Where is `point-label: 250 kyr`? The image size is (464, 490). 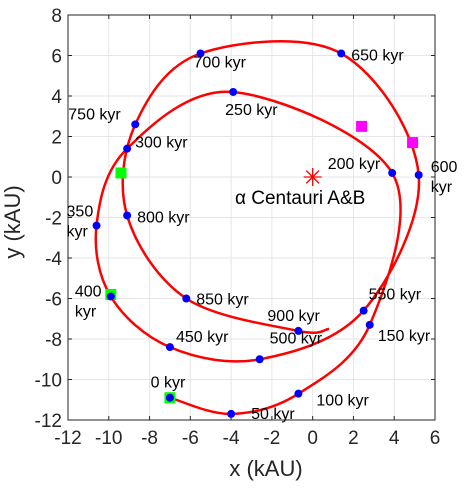
point-label: 250 kyr is located at coordinates (251, 110).